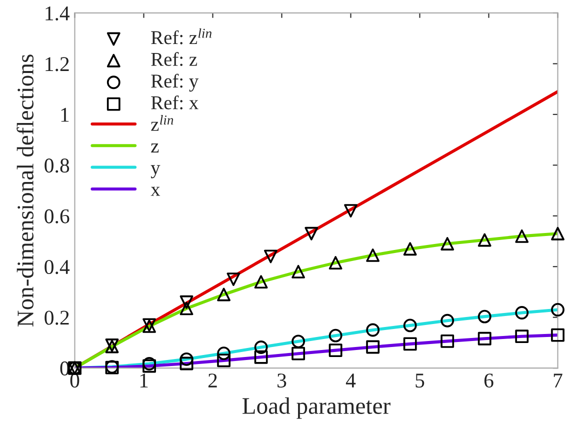 This screenshot has height=433, width=575. I want to click on x-tick-label: 2, so click(212, 381).